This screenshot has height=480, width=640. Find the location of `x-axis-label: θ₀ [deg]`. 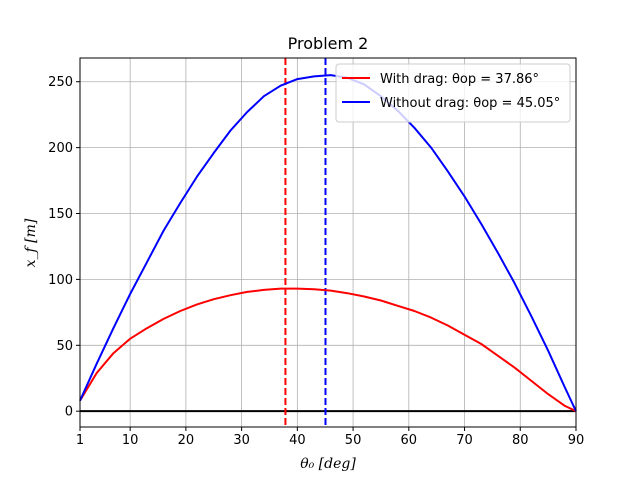

x-axis-label: θ₀ [deg] is located at coordinates (328, 464).